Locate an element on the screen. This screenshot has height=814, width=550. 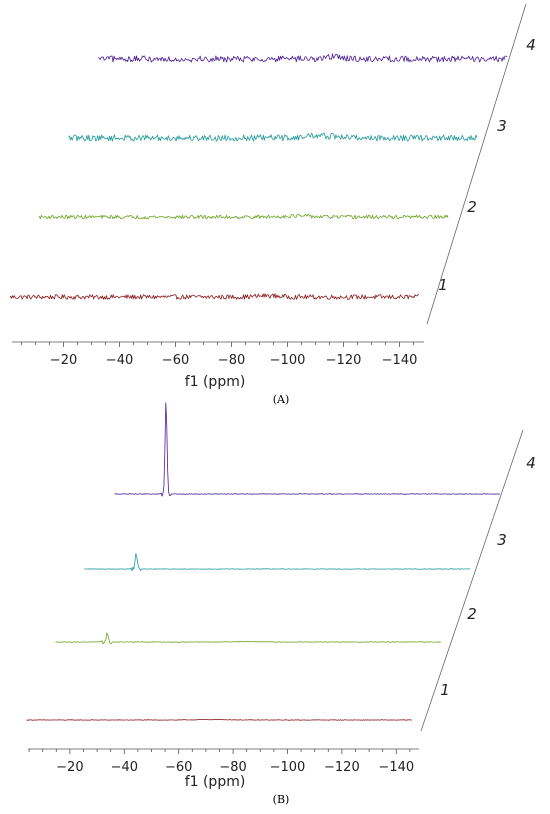
panel-label: (A) is located at coordinates (281, 399).